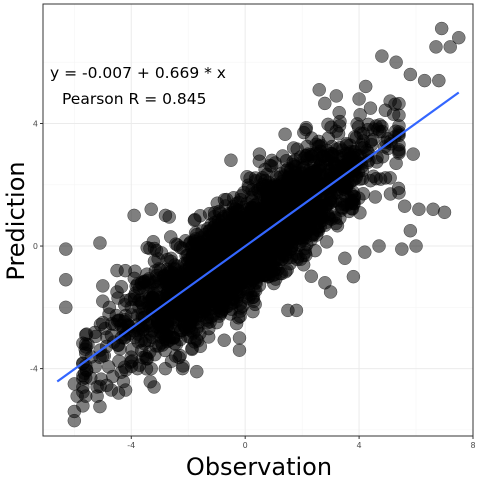  What do you see at coordinates (16, 220) in the screenshot?
I see `y-axis-title: Prediction` at bounding box center [16, 220].